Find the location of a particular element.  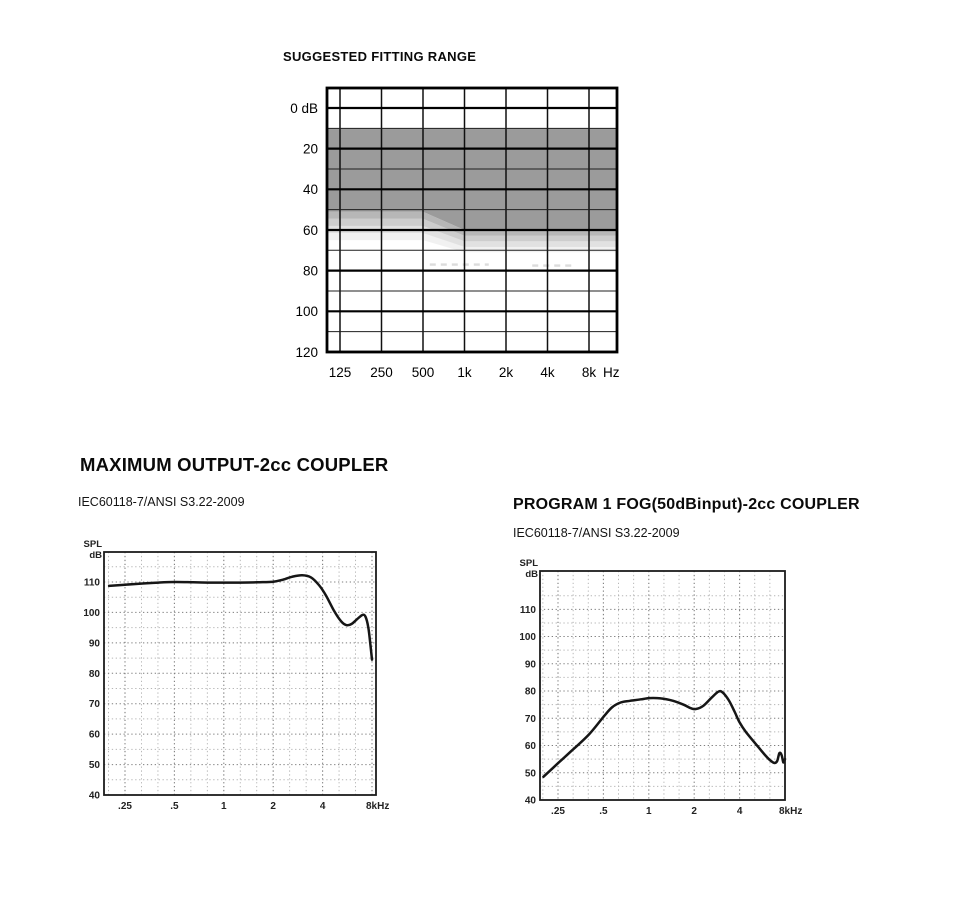

svg-text: 20 is located at coordinates (310, 148).